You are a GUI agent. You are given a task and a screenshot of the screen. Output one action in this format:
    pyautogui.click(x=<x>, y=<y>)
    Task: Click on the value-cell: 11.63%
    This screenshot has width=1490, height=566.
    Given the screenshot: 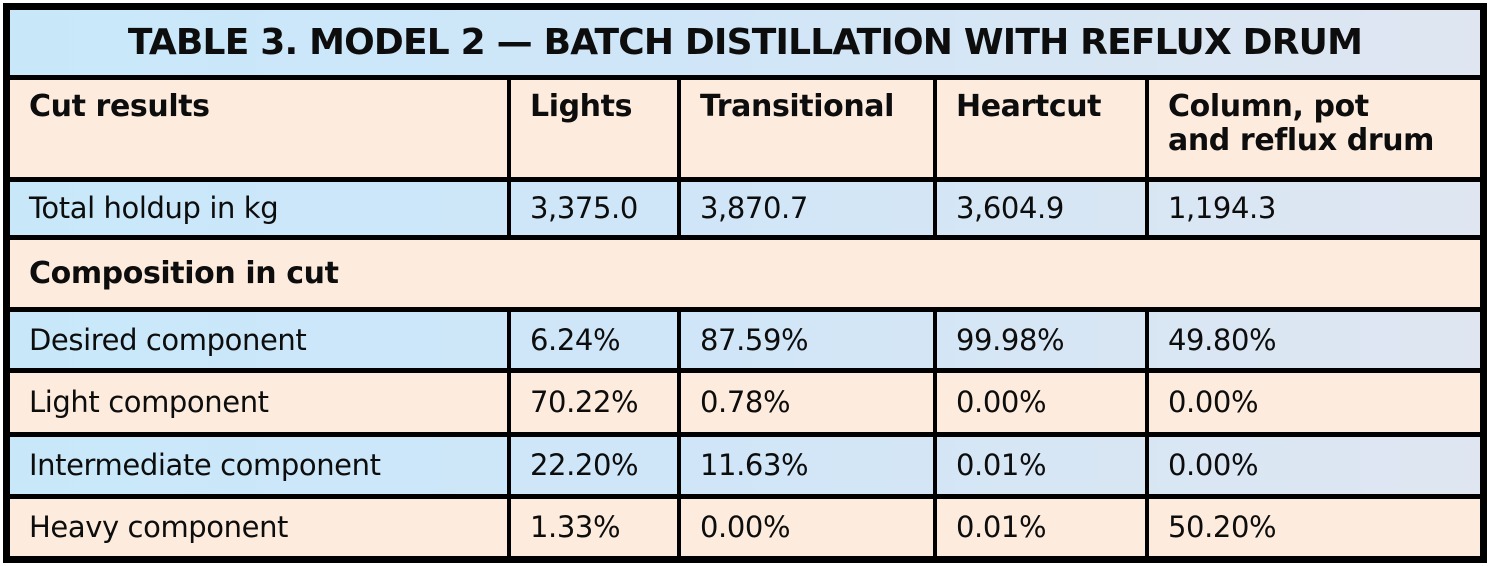 What is the action you would take?
    pyautogui.click(x=805, y=465)
    